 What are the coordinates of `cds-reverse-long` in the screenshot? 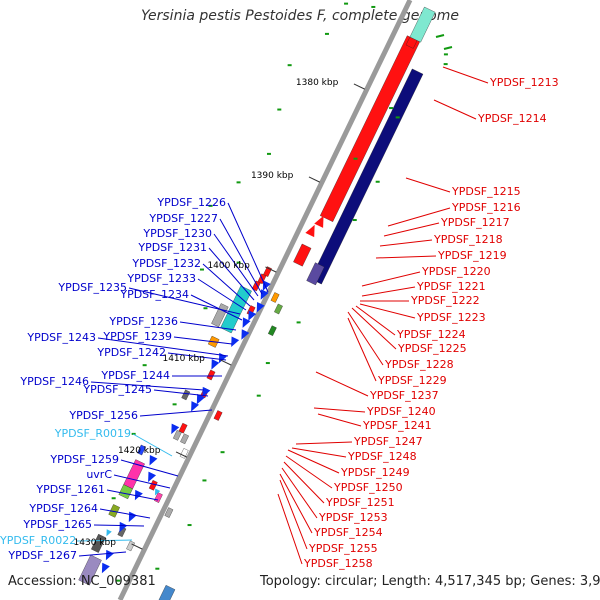 It's located at (367, 176).